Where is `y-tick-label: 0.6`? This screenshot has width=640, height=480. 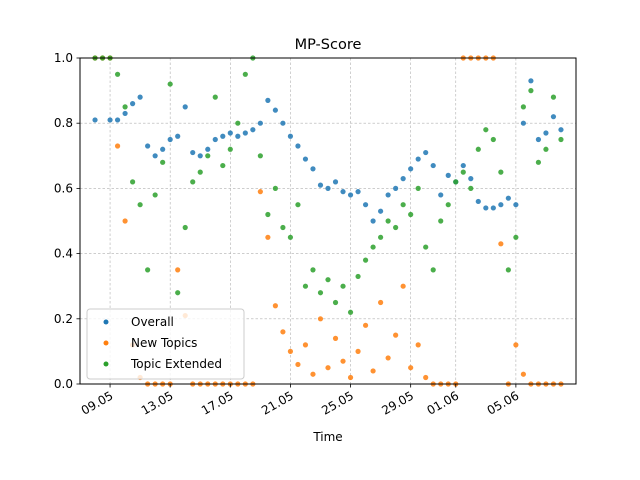
y-tick-label: 0.6 is located at coordinates (63, 188).